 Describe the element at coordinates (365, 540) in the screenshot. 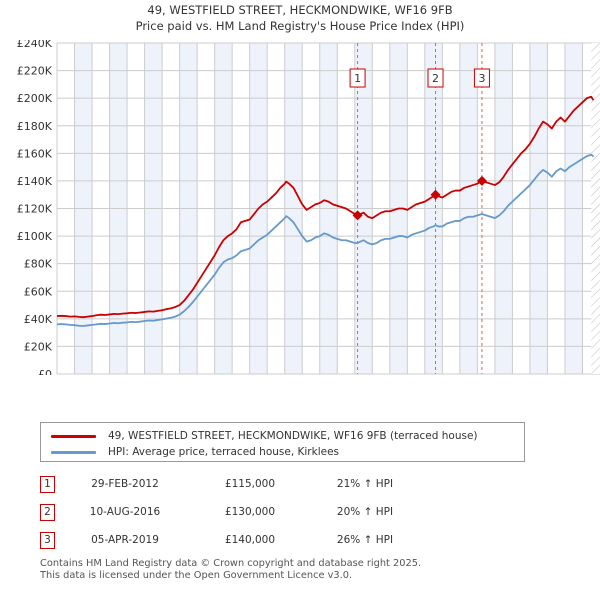

I see `transaction-hpi-3: 26% ↑ HPI` at that location.